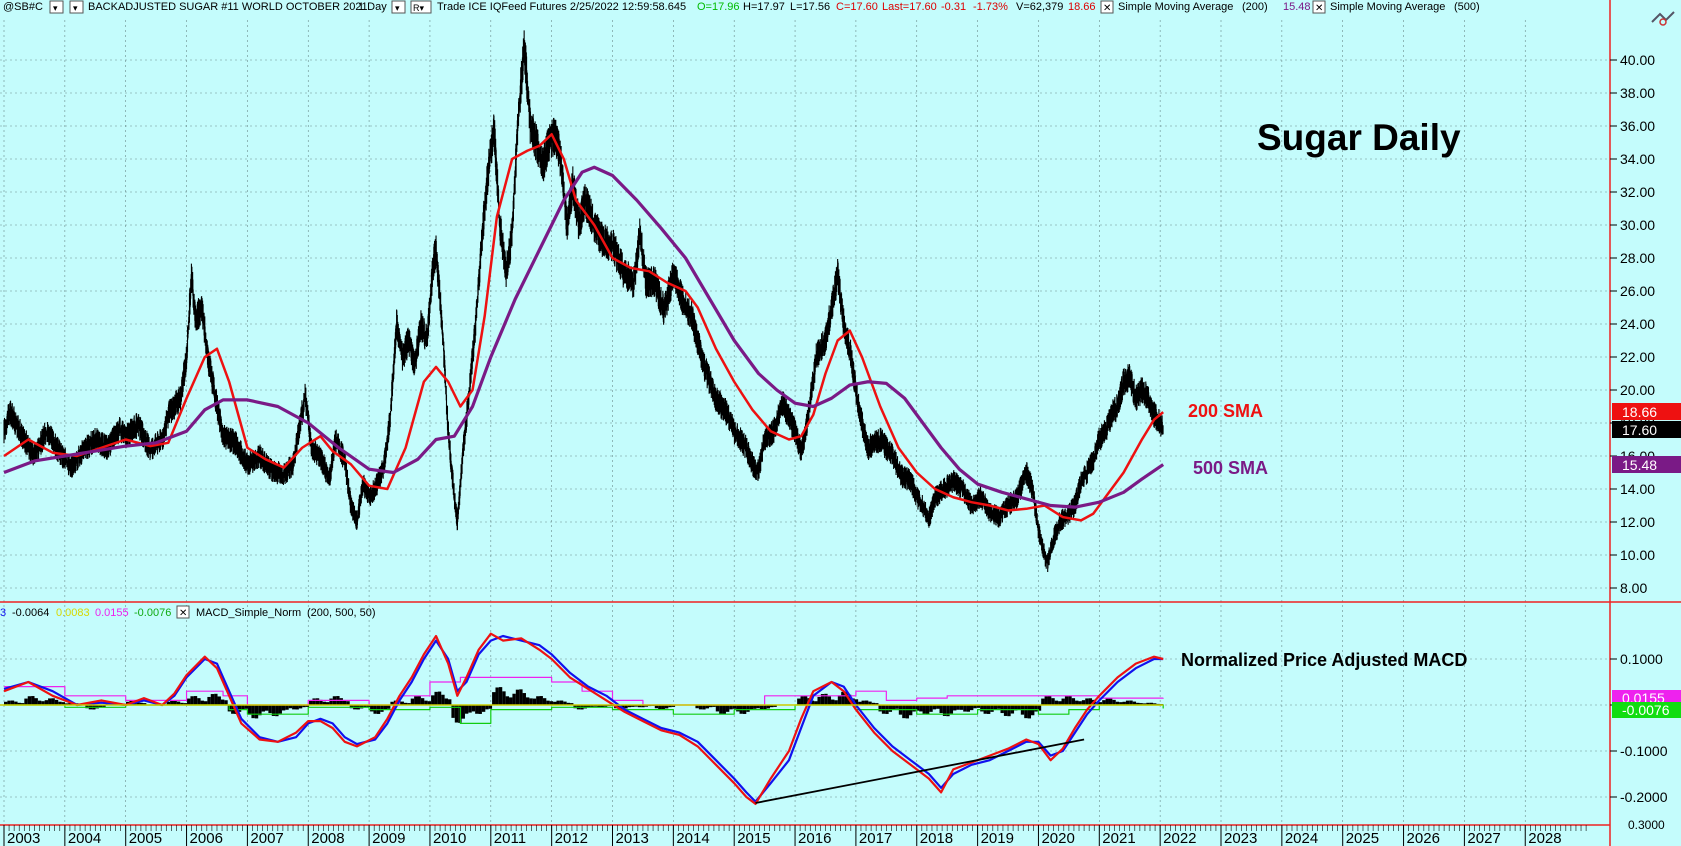 Image resolution: width=1681 pixels, height=846 pixels. What do you see at coordinates (1646, 697) in the screenshot?
I see `signal-badge` at bounding box center [1646, 697].